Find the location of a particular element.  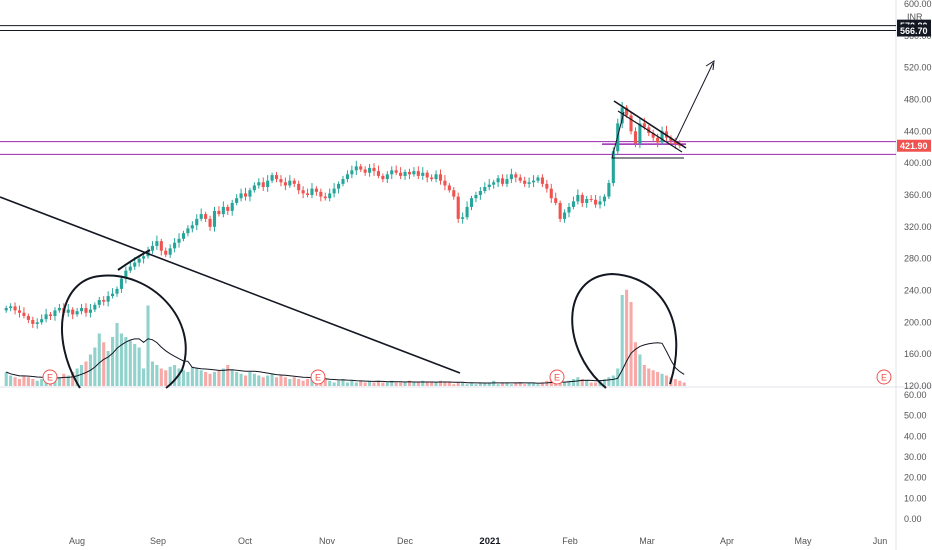

volume-circle-left is located at coordinates (124, 331).